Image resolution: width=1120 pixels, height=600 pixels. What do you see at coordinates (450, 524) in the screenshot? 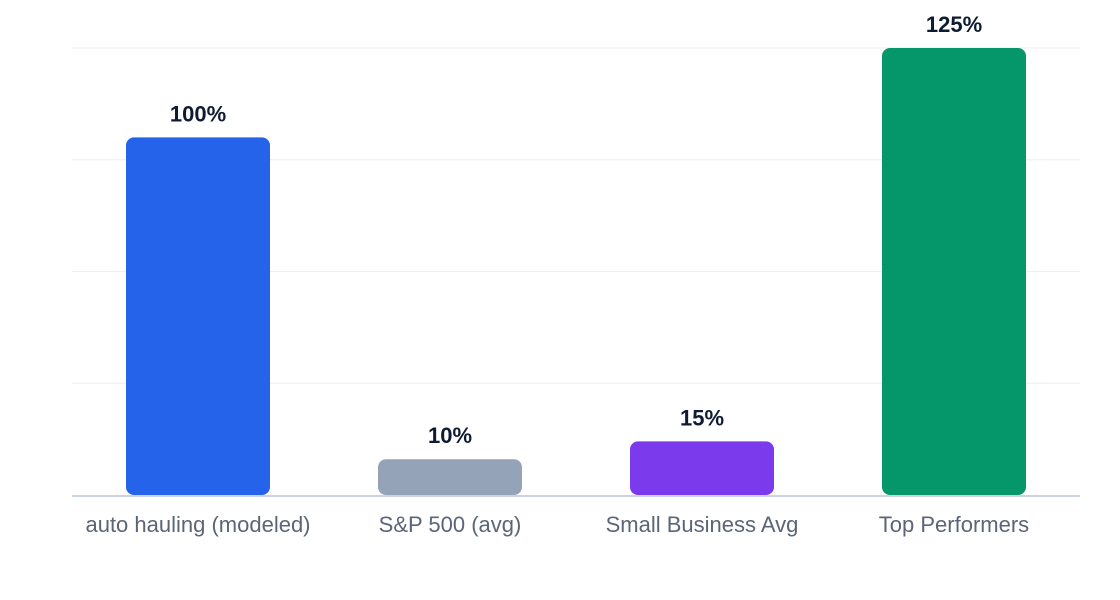
I see `x-tick-label: S&P 500 (avg)` at bounding box center [450, 524].